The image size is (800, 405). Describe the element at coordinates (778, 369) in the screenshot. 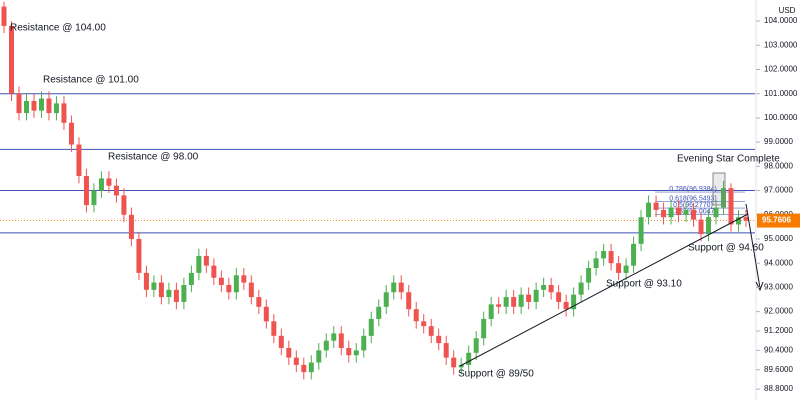

I see `y-tick-label: 89.6000` at that location.